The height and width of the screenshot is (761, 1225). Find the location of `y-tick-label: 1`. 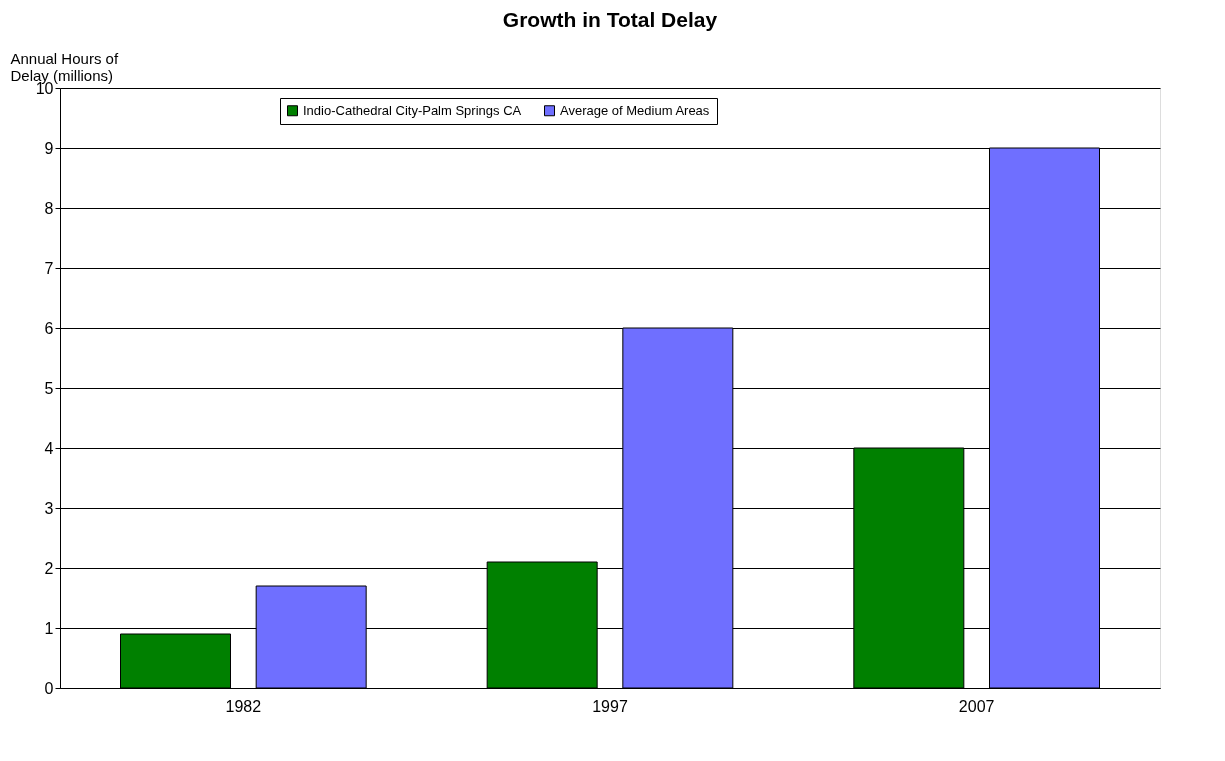

y-tick-label: 1 is located at coordinates (49, 628).